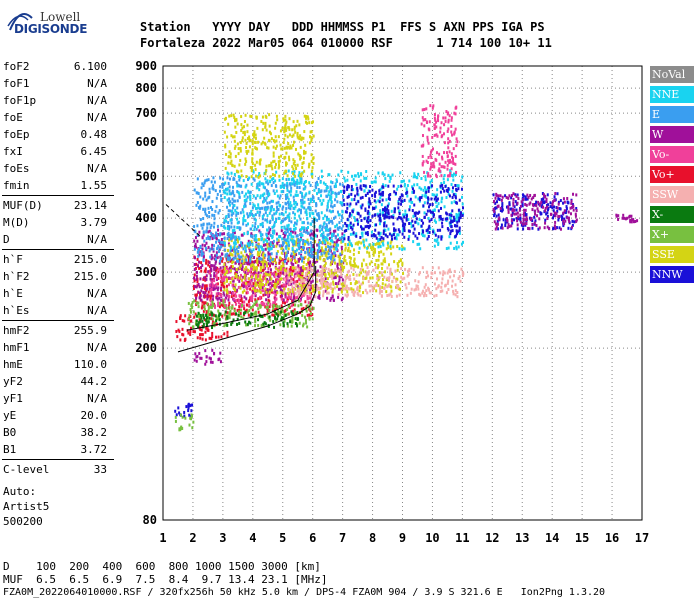 The width and height of the screenshot is (700, 600). I want to click on echo-cluster-nnw, so click(403, 212).